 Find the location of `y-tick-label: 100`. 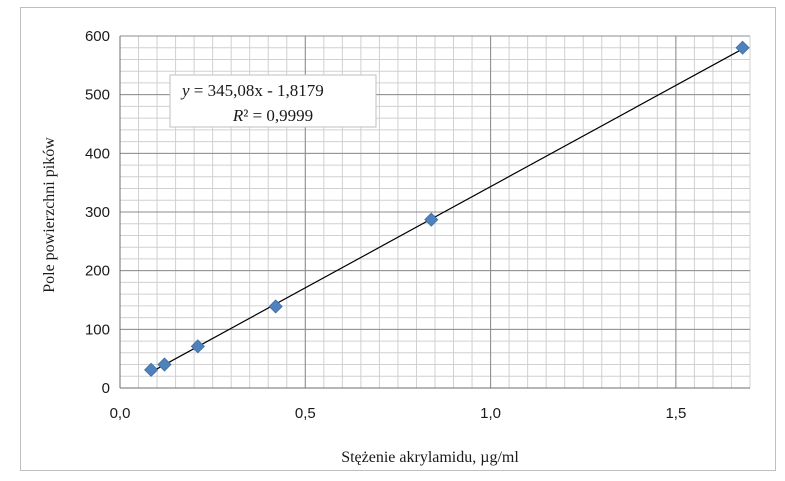

y-tick-label: 100 is located at coordinates (97, 329).